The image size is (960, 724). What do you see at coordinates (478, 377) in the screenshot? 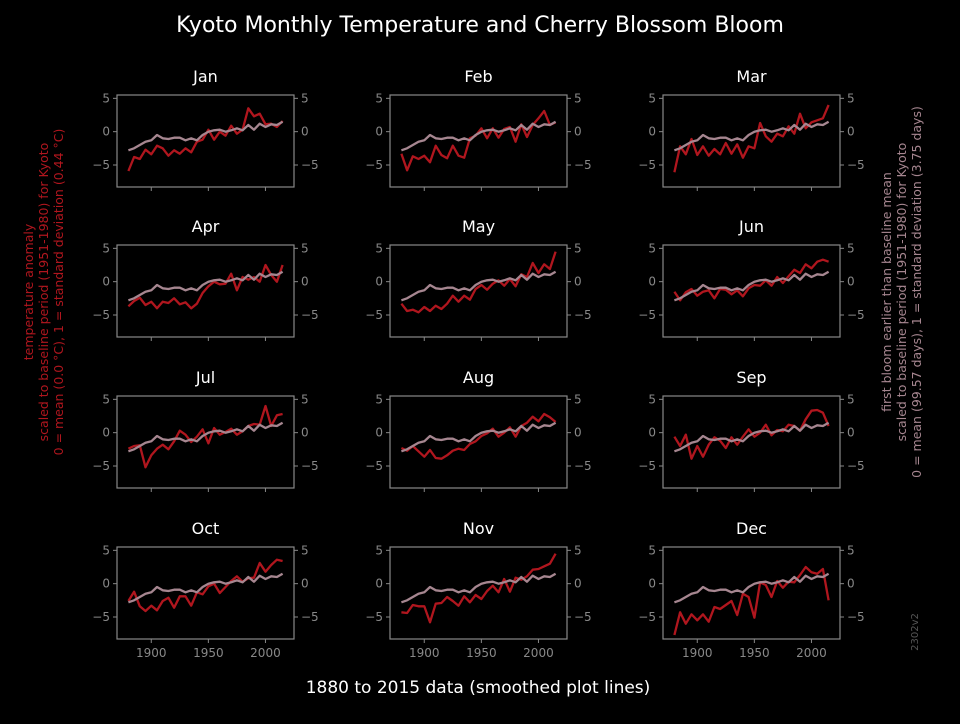
I see `panel-title: Aug` at bounding box center [478, 377].